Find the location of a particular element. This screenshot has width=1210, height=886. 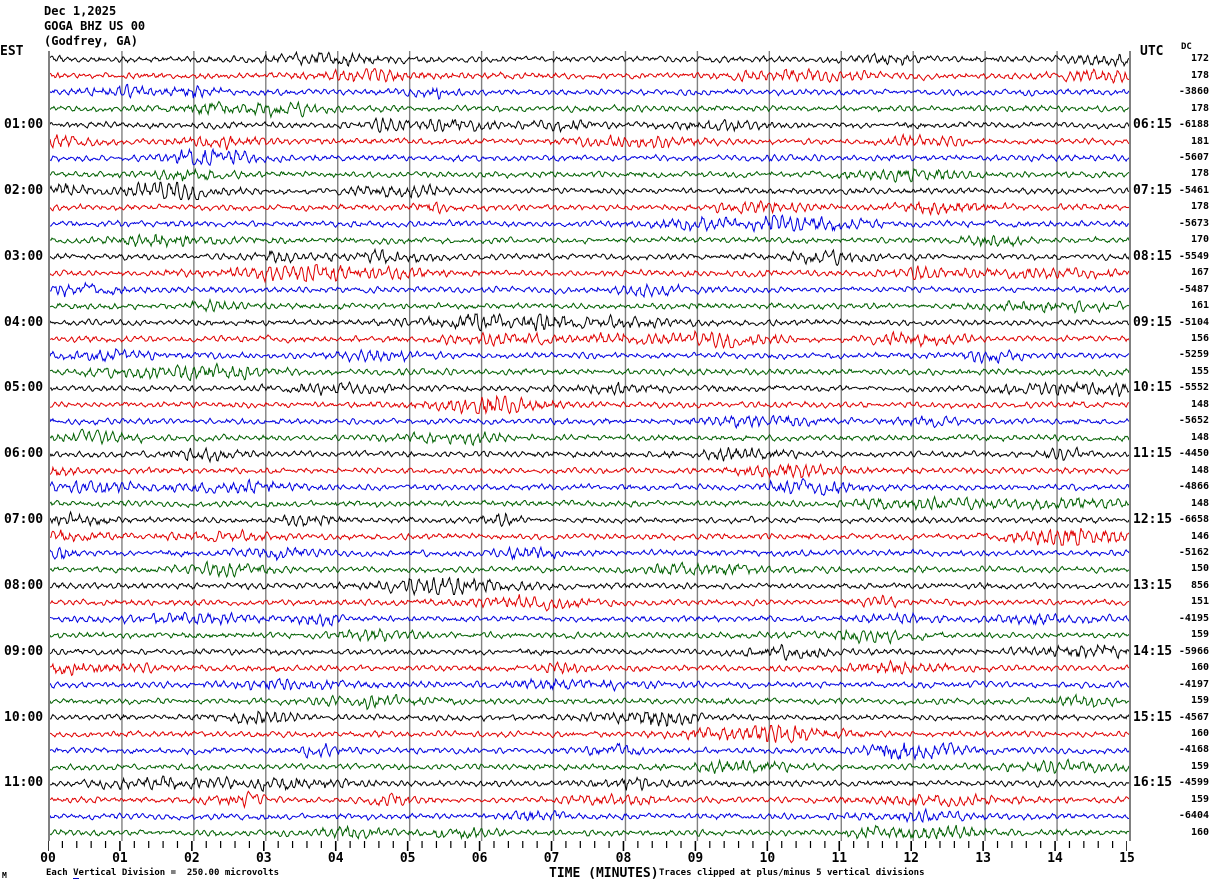

x-axis-tick-label: 06 is located at coordinates (479, 858).